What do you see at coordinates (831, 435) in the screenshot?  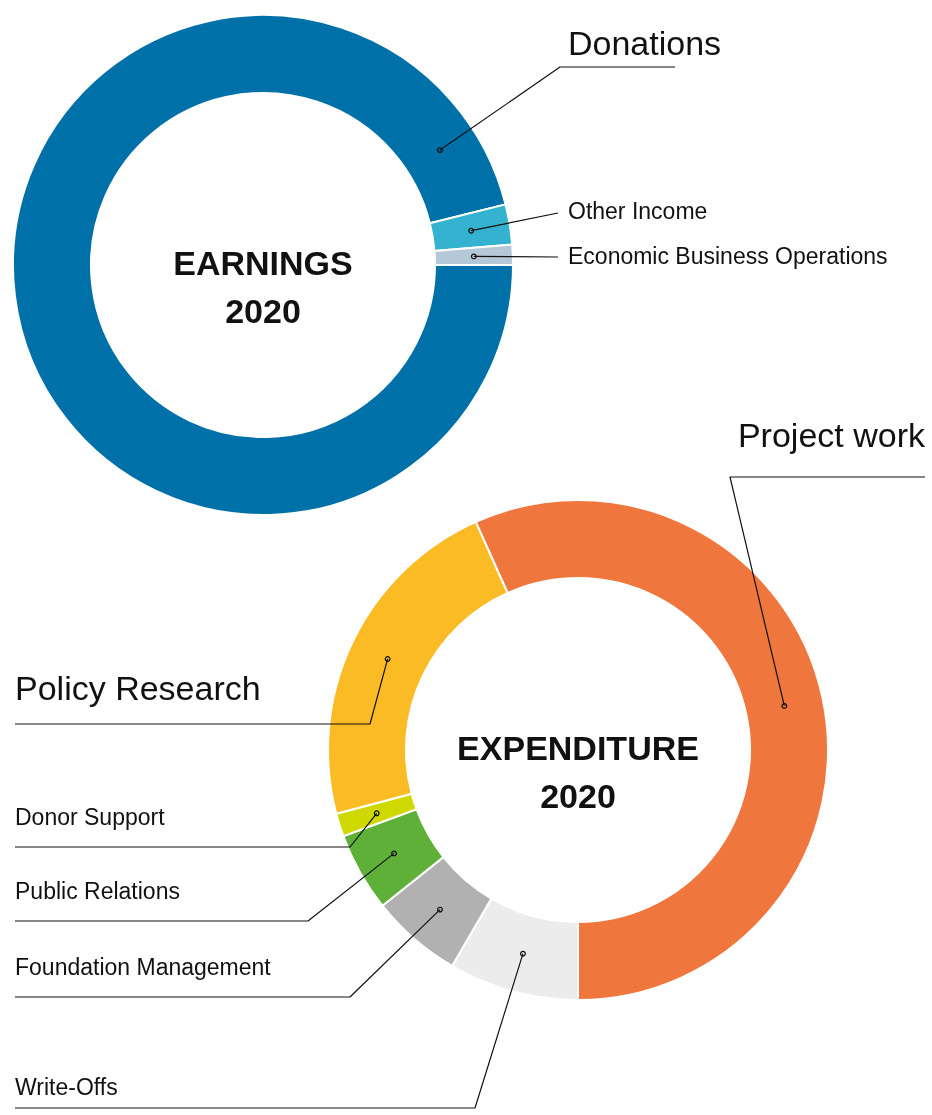 I see `slice-label: Project work` at bounding box center [831, 435].